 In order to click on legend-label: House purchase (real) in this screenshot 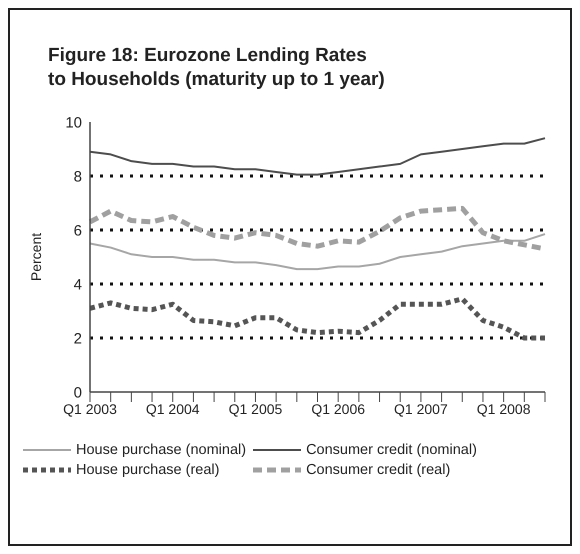, I will do `click(148, 470)`.